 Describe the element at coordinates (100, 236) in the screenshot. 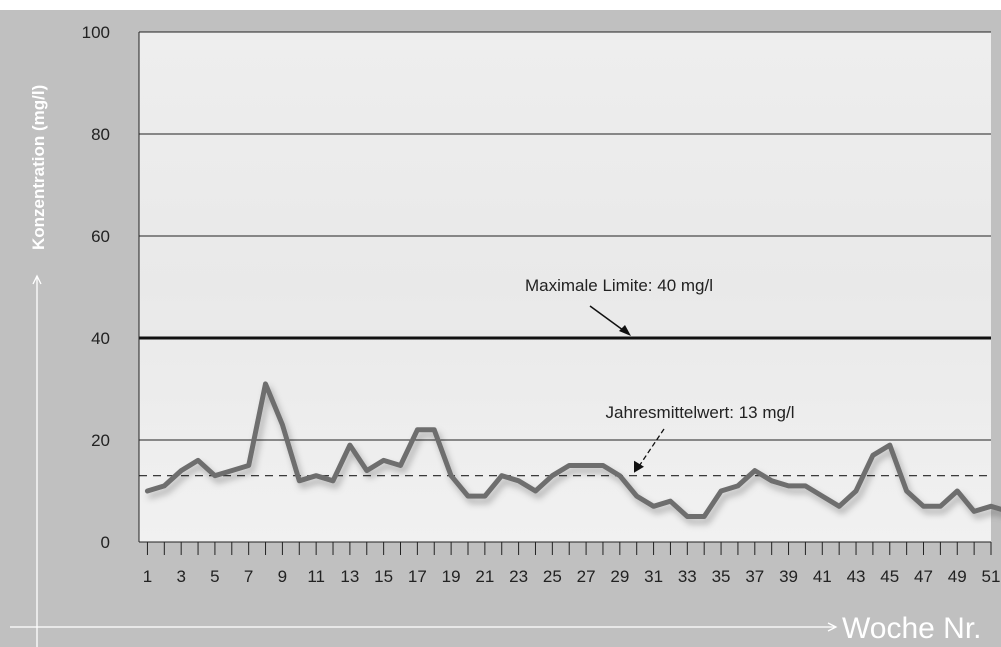

I see `y-tick-label: 60` at that location.